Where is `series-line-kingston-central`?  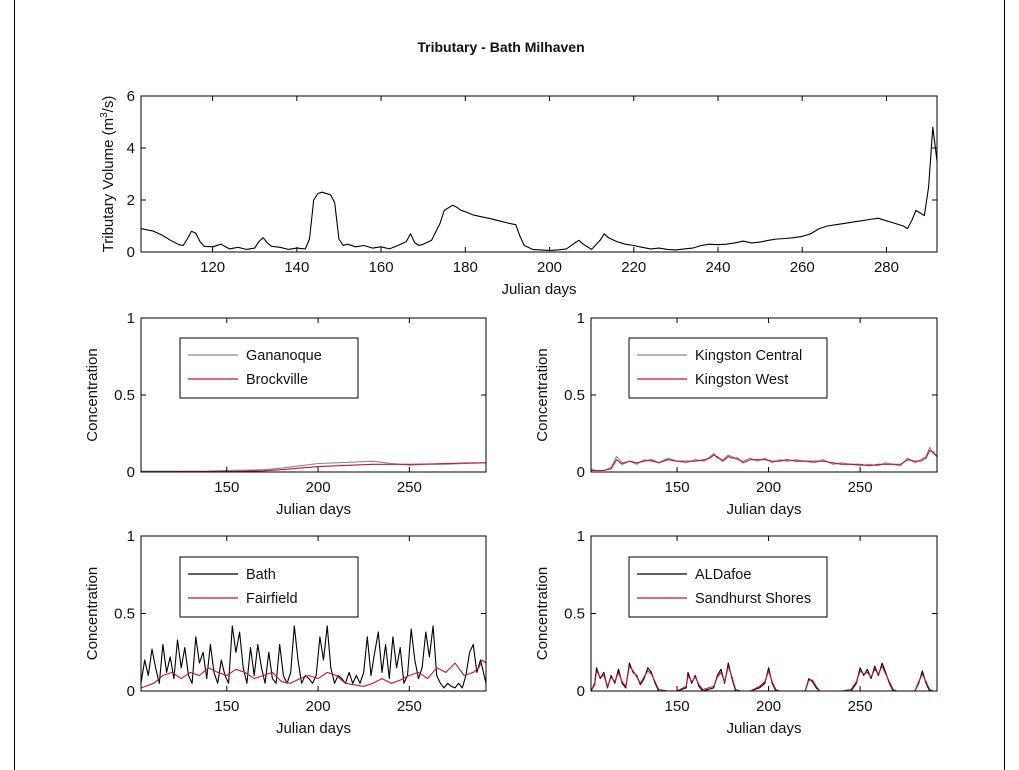 series-line-kingston-central is located at coordinates (764, 459).